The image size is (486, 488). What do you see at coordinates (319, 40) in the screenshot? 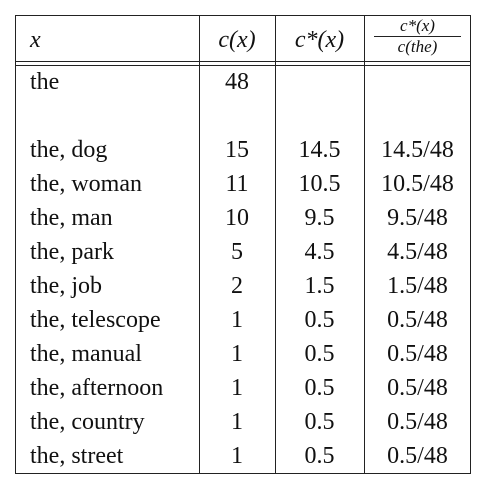
I see `header-cell: c*(x)` at bounding box center [319, 40].